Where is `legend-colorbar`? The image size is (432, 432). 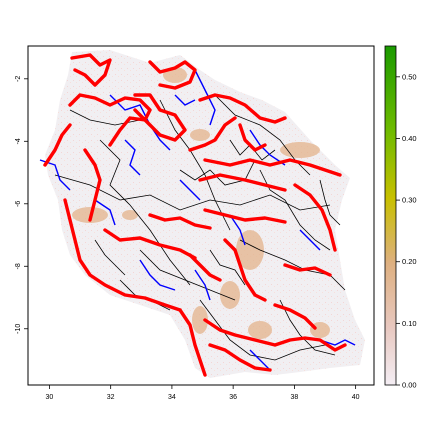 legend-colorbar is located at coordinates (390, 215).